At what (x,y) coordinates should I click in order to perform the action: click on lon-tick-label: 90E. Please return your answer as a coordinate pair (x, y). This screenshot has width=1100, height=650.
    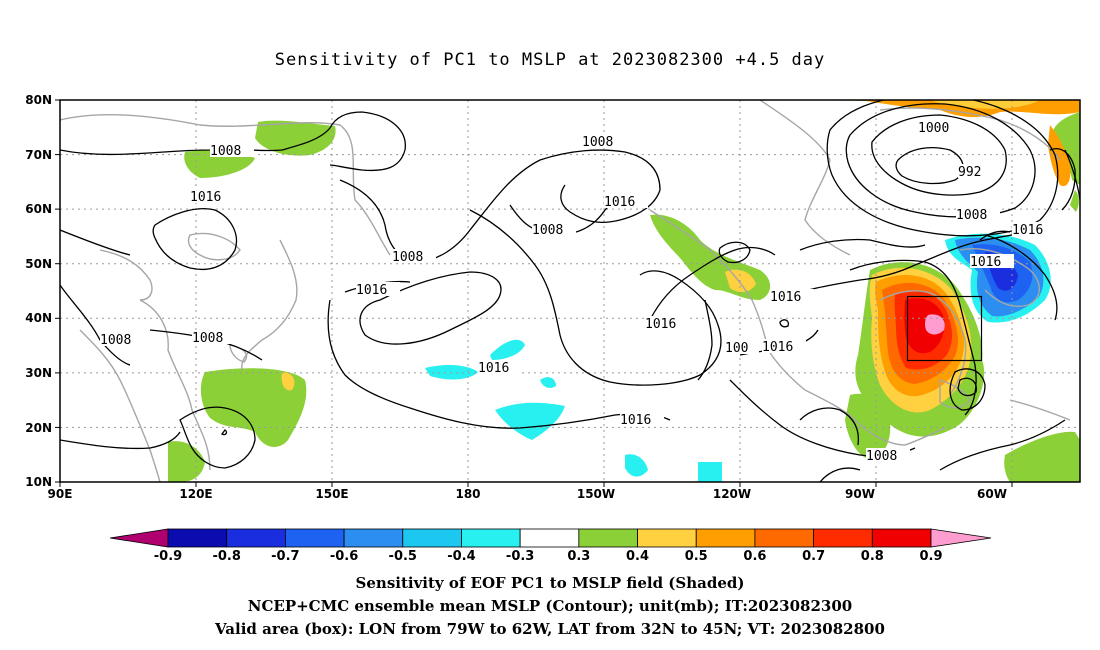
    Looking at the image, I should click on (60, 494).